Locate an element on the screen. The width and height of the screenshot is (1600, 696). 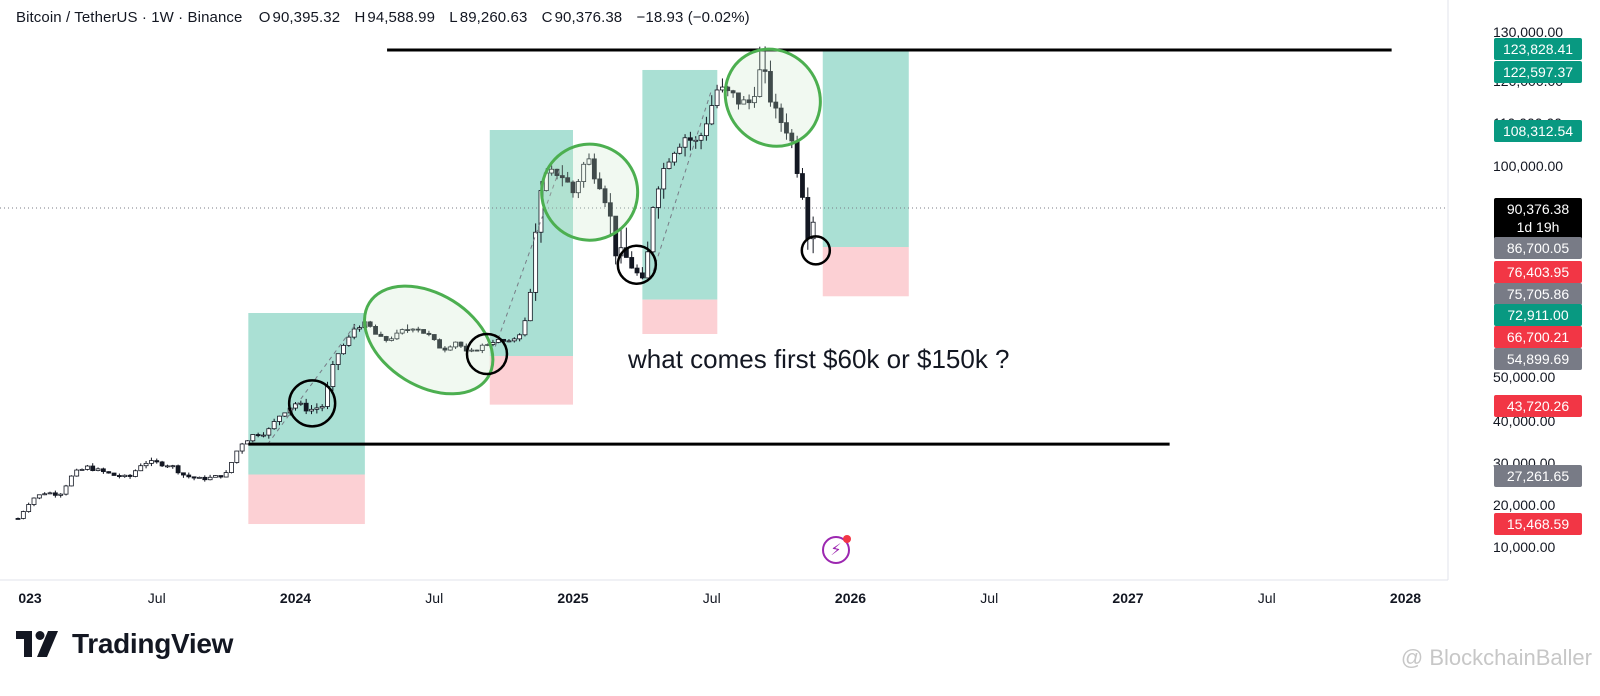
price-label: 15,468.59 is located at coordinates (1538, 524).